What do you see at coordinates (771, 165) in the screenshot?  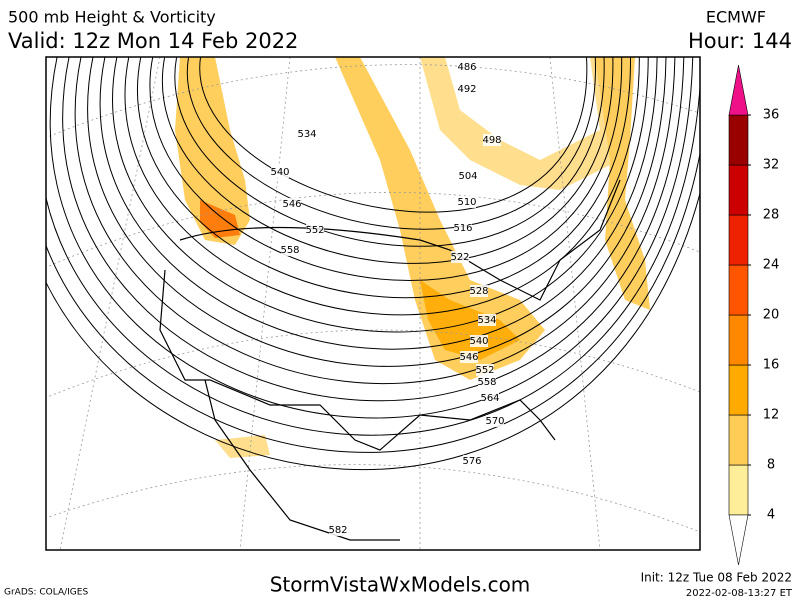 I see `colorbar-tick-label: 32` at bounding box center [771, 165].